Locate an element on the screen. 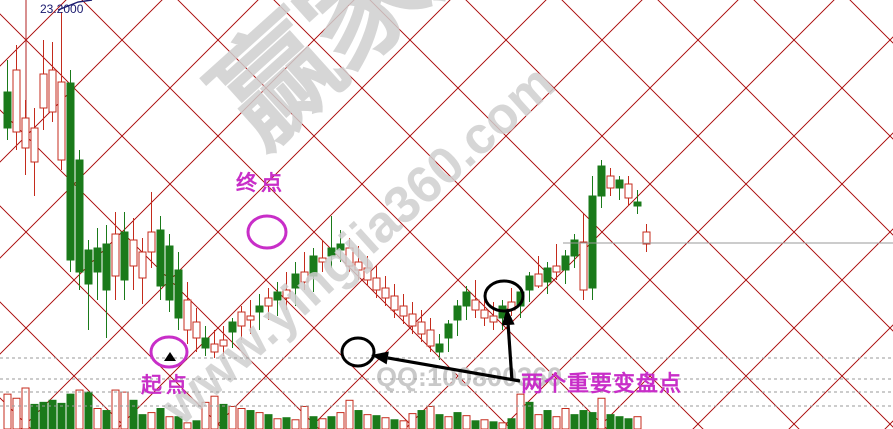 Image resolution: width=893 pixels, height=429 pixels. annotation-circle-reversal-high is located at coordinates (504, 296).